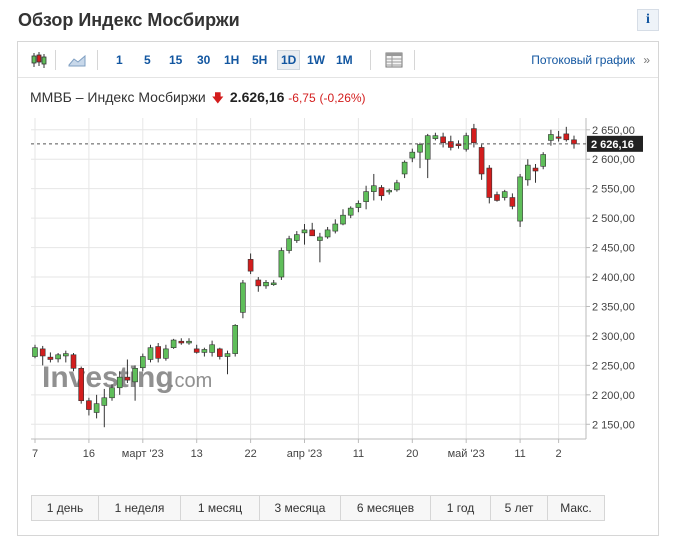 This screenshot has height=548, width=681. Describe the element at coordinates (35, 454) in the screenshot. I see `x-tick-label: 7` at that location.